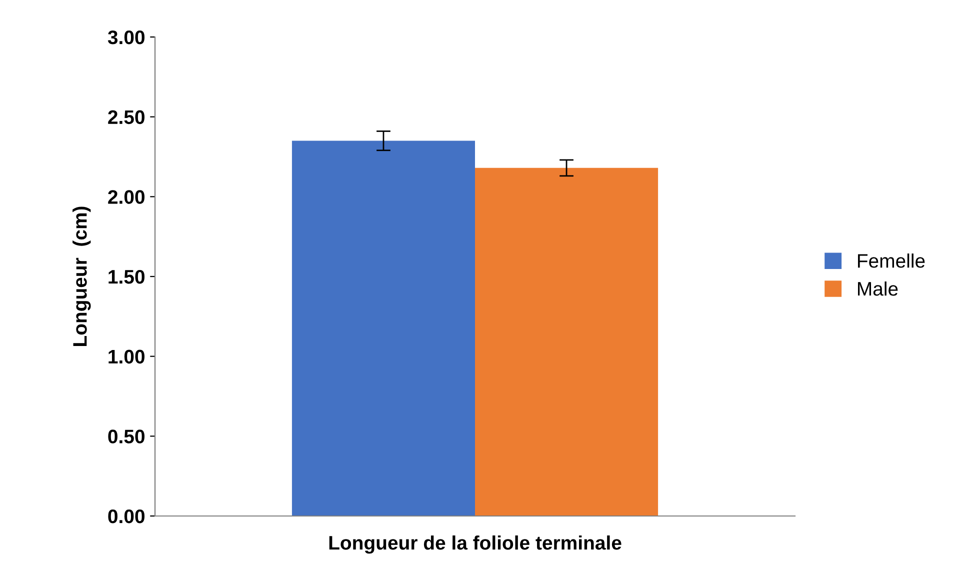 The width and height of the screenshot is (957, 583). Describe the element at coordinates (126, 357) in the screenshot. I see `y-tick-label: 1.00` at that location.